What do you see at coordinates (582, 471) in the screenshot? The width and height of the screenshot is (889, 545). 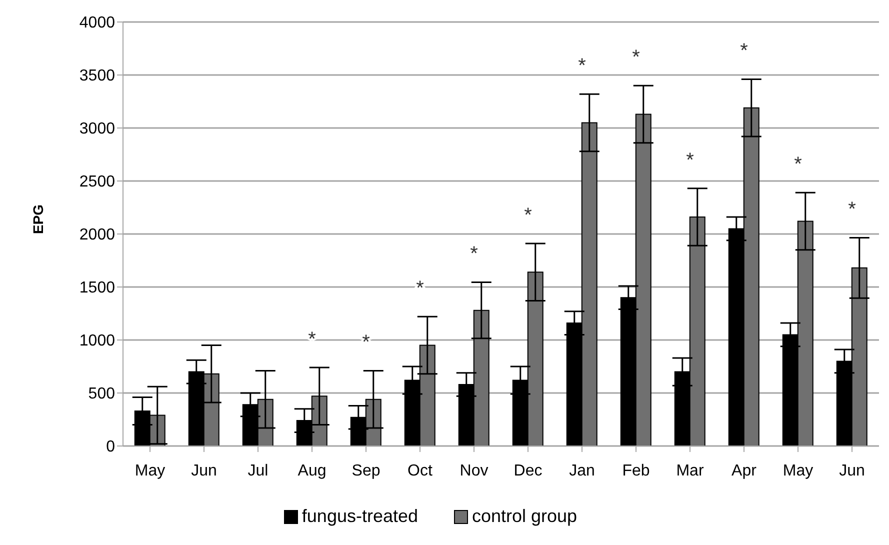 I see `x-tick-label: Jan` at bounding box center [582, 471].